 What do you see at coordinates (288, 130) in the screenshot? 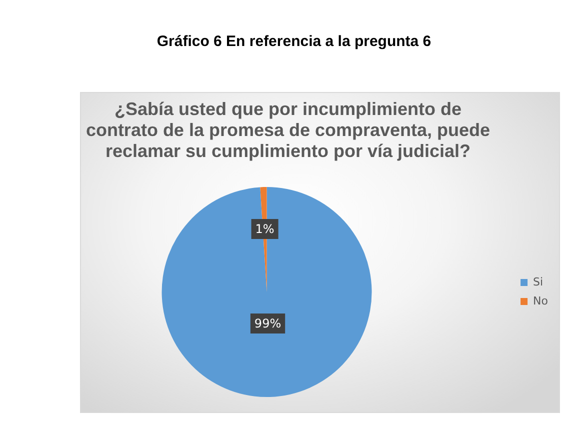
I see `chart-subtitle: ¿Sabía usted que por incumplimiento de contrato de la promesa de compraventa, puede reclamar su cumplimiento por vía judicial?` at bounding box center [288, 130].